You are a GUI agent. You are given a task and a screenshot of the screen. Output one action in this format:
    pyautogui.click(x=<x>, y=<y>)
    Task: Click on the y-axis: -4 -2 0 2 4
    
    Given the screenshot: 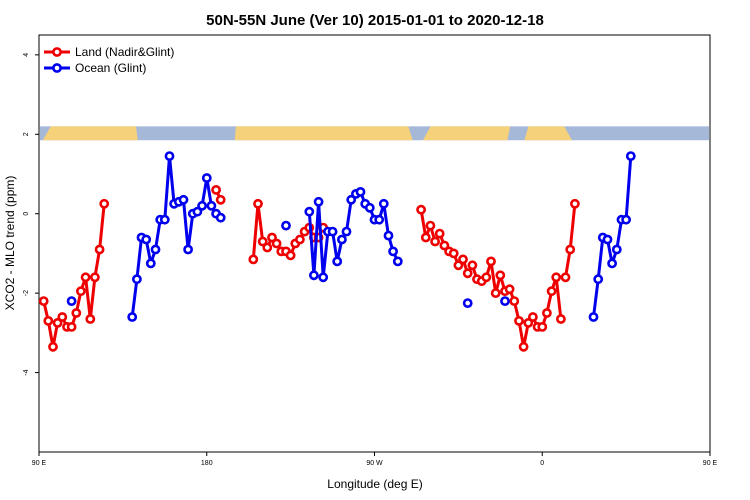 What is the action you would take?
    pyautogui.click(x=31, y=214)
    